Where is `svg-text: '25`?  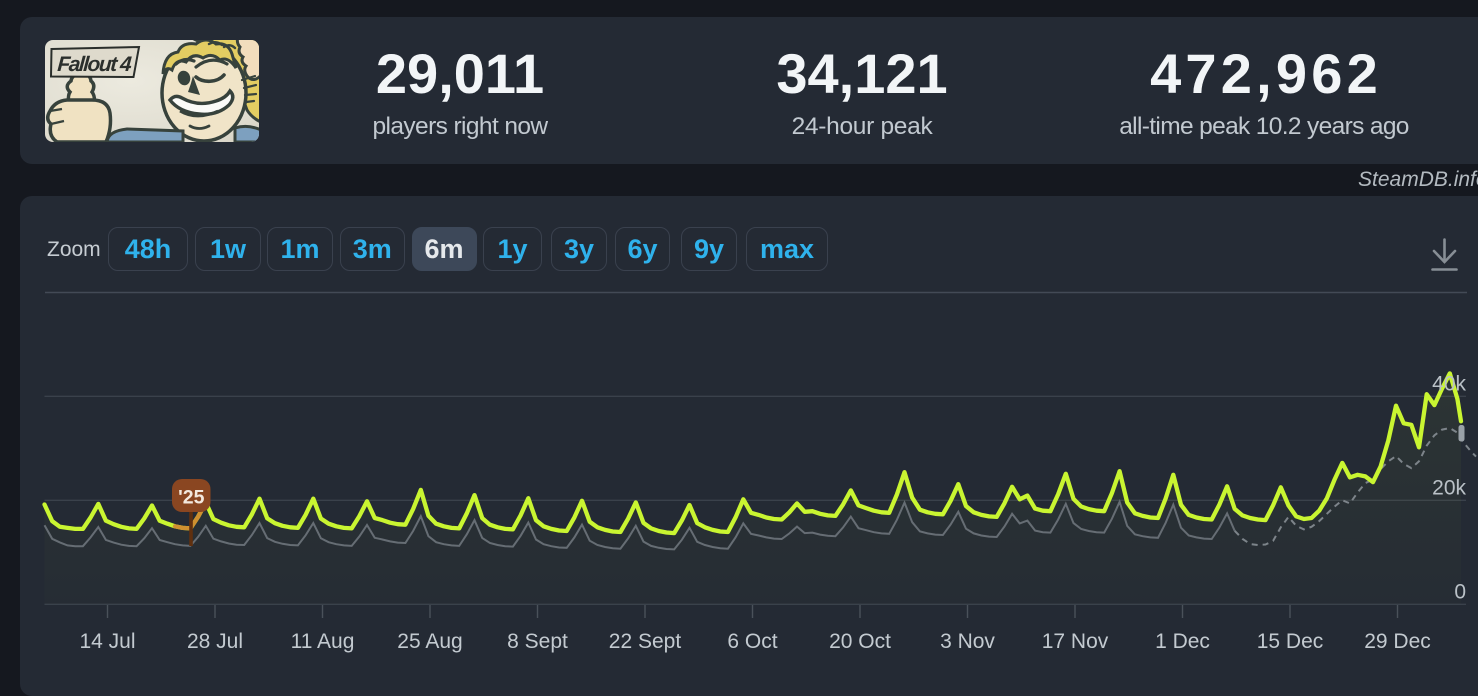 svg-text: '25 is located at coordinates (191, 498).